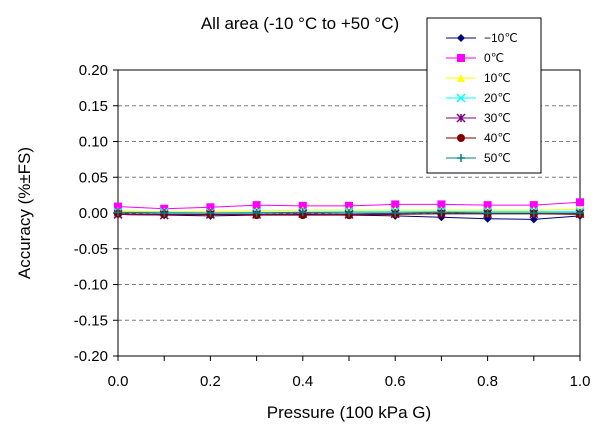 This screenshot has height=426, width=606. What do you see at coordinates (395, 381) in the screenshot?
I see `x-tick-label: 0.6` at bounding box center [395, 381].